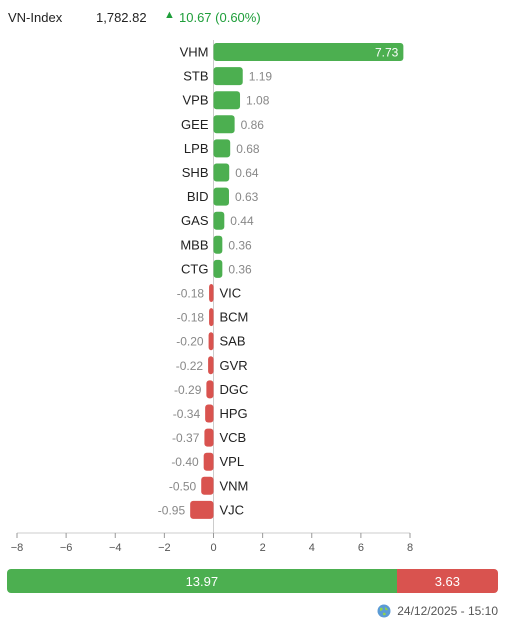  What do you see at coordinates (232, 509) in the screenshot?
I see `ticker-label-vjc: VJC` at bounding box center [232, 509].